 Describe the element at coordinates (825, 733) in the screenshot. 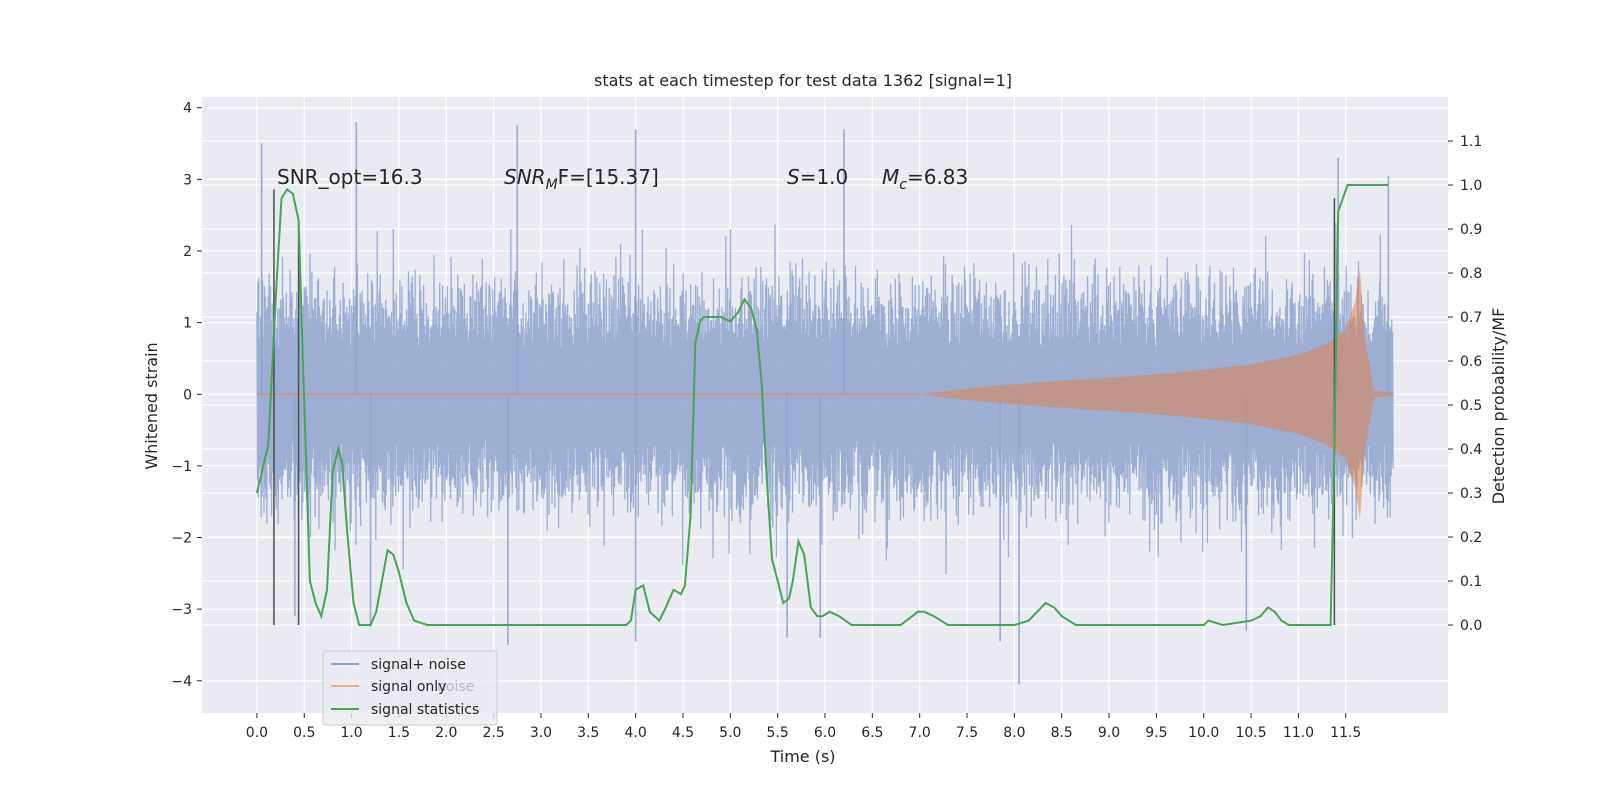

I see `x-tick-label: 6.0` at that location.